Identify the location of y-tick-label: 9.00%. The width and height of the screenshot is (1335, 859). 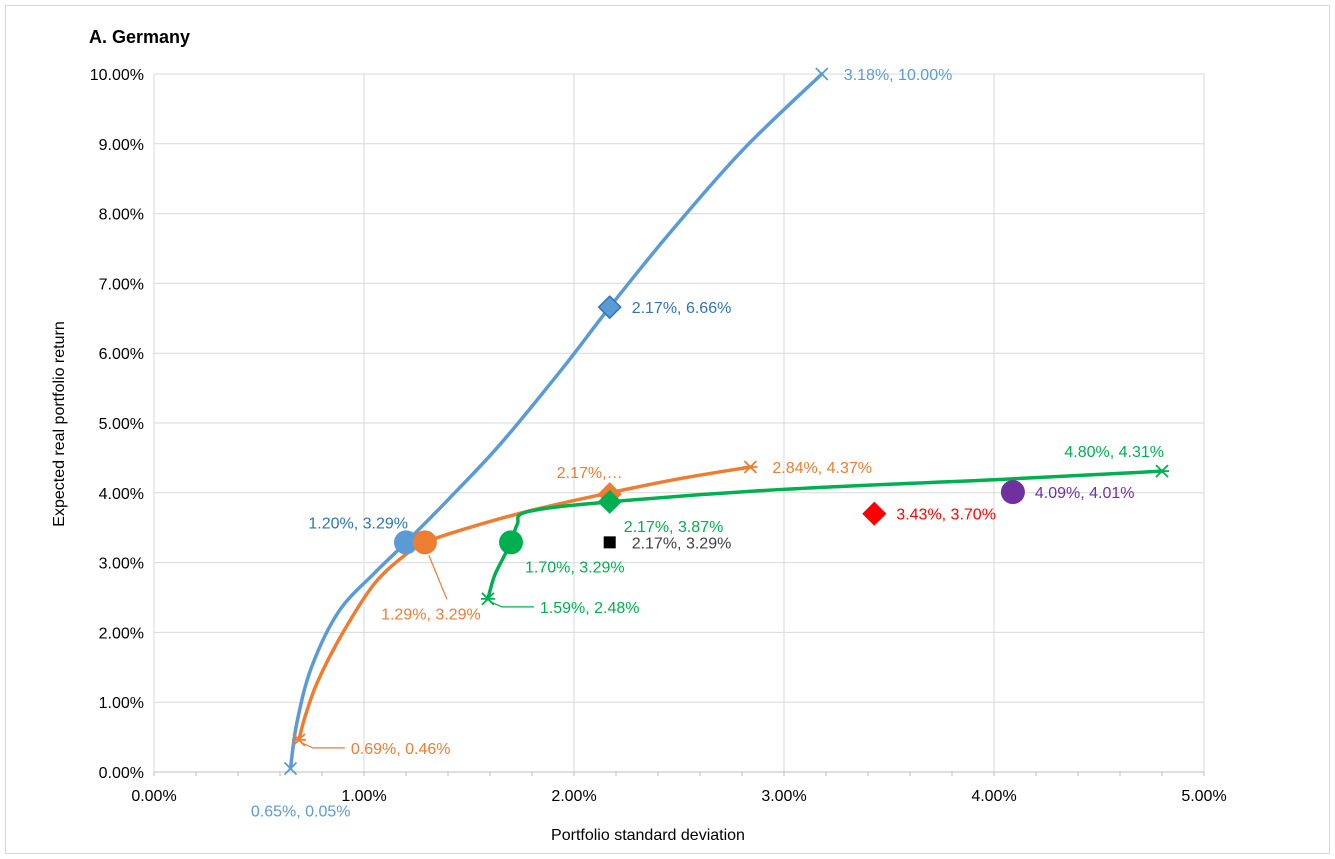
(121, 145).